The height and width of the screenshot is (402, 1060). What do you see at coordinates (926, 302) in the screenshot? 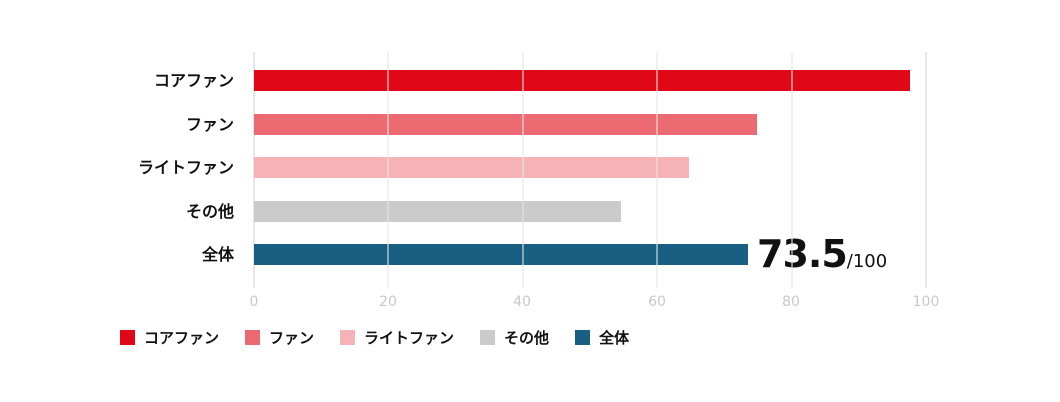
I see `x-tick: 100` at bounding box center [926, 302].